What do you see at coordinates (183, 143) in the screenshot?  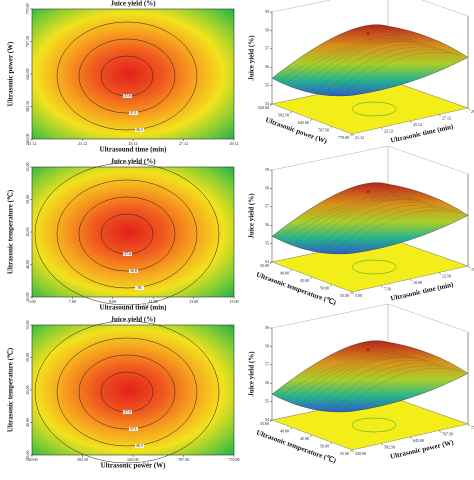 I see `x-tick-label: 27.12` at bounding box center [183, 143].